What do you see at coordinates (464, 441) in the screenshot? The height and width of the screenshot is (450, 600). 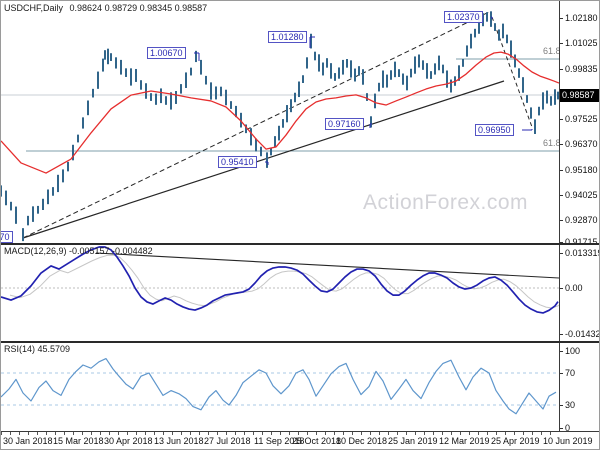 I see `date-label: 12 Mar 2019` at bounding box center [464, 441].